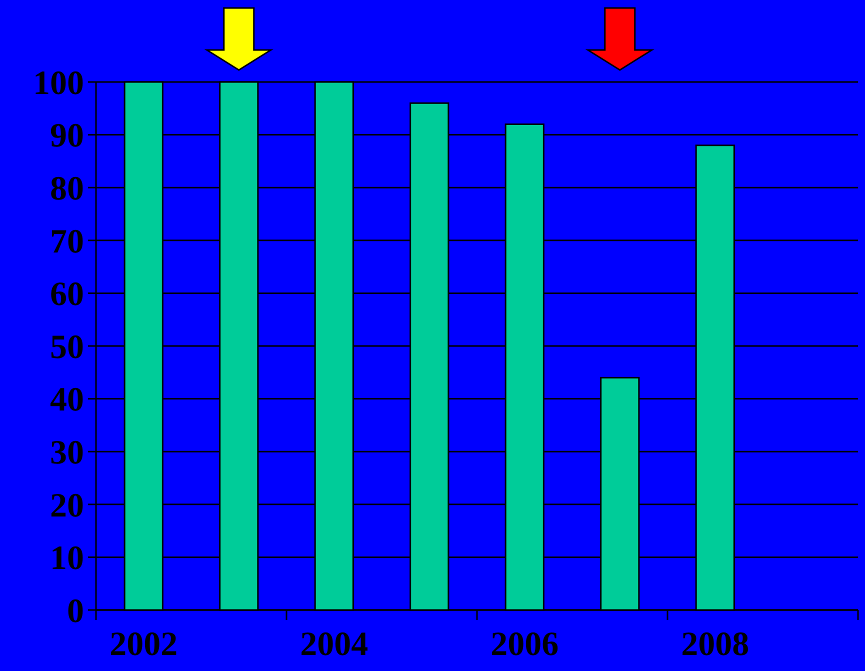 The width and height of the screenshot is (865, 671). I want to click on y-tick-label: 10, so click(67, 559).